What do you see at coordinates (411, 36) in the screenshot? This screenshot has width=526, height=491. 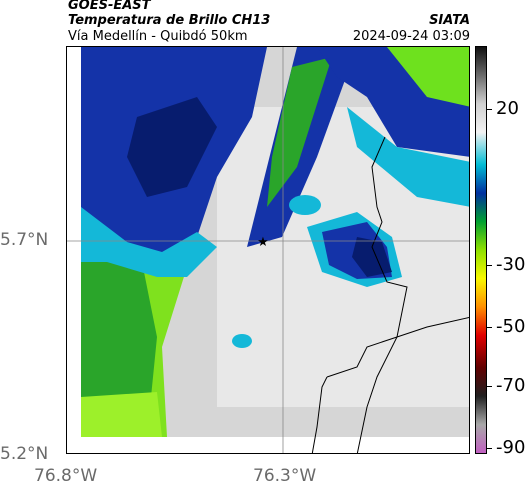 I see `datetime-label: 2024-09-24 03:09` at bounding box center [411, 36].